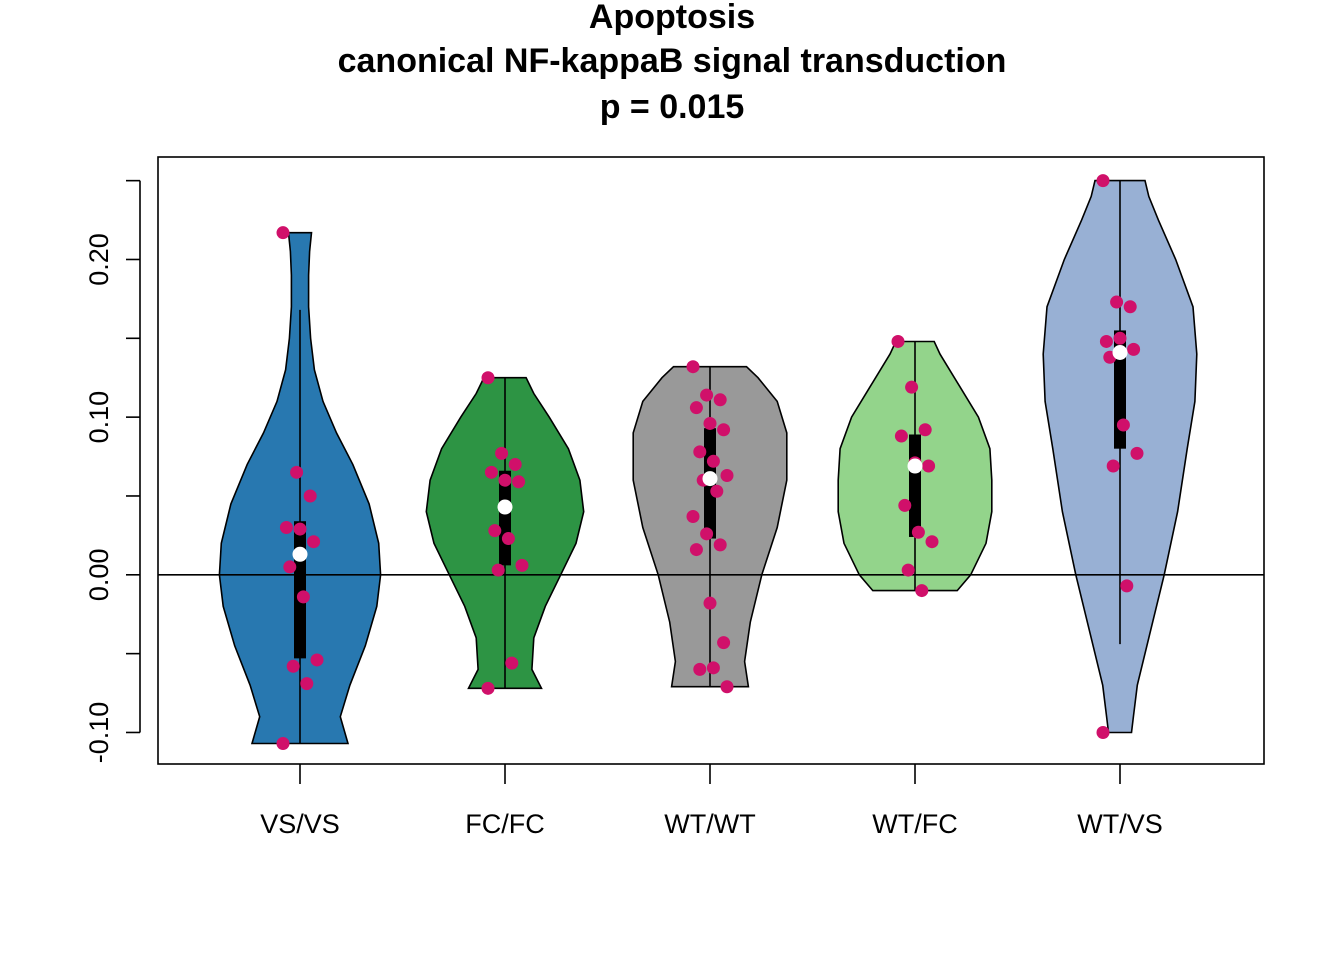 This screenshot has width=1344, height=960. I want to click on median-marker-wt-vs, so click(1120, 353).